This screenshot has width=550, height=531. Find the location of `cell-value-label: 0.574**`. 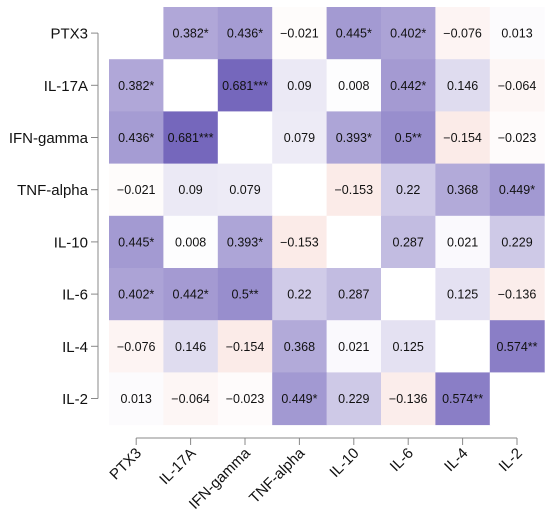

cell-value-label: 0.574** is located at coordinates (462, 399).